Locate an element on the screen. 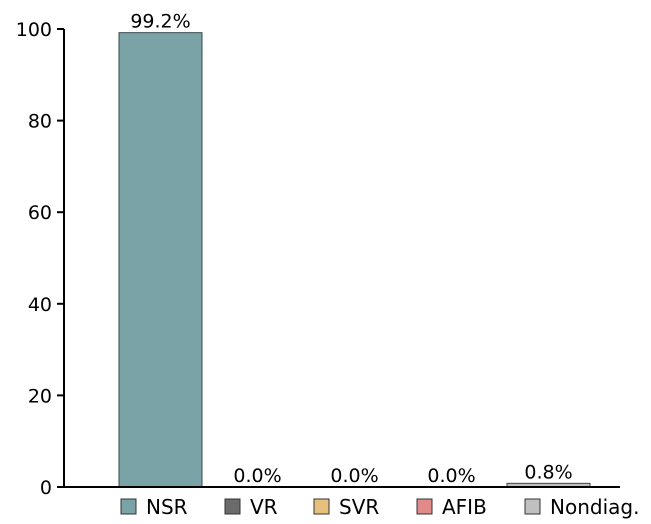  y-tick-label: 40 is located at coordinates (40, 305).